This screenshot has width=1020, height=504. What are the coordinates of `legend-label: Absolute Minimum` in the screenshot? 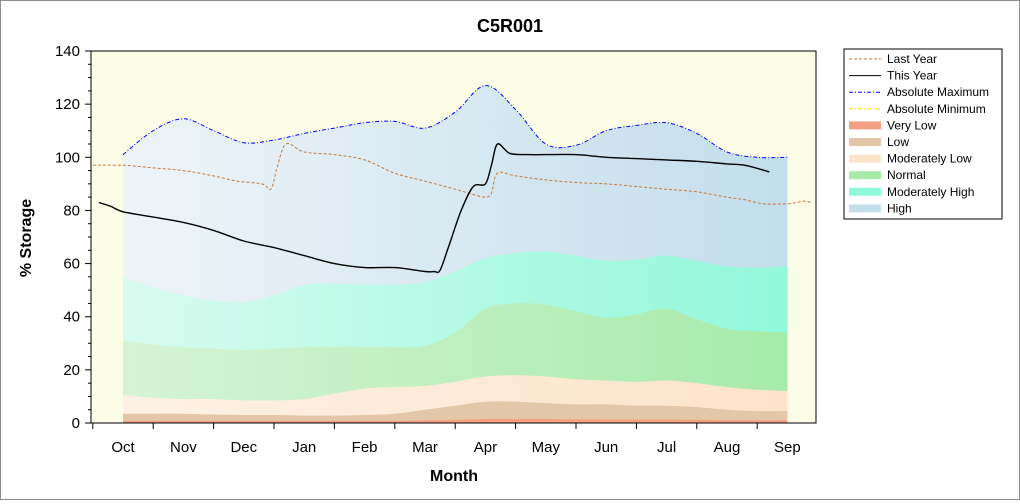 It's located at (936, 109).